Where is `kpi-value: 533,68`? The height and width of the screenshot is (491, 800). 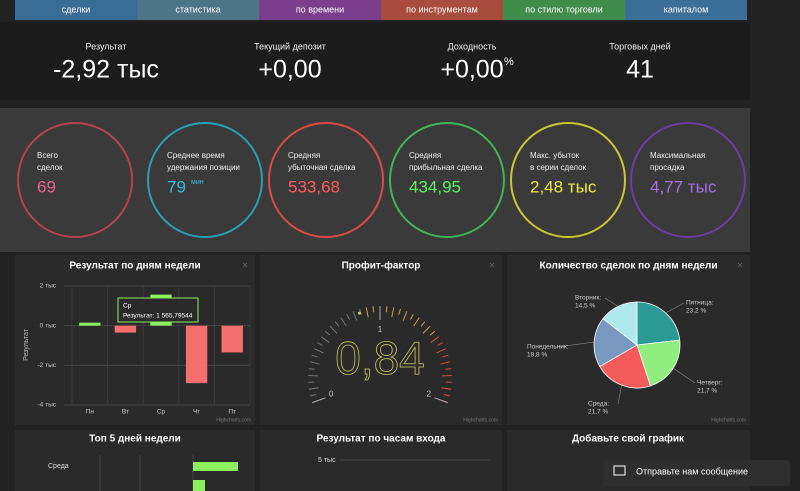 kpi-value: 533,68 is located at coordinates (314, 186).